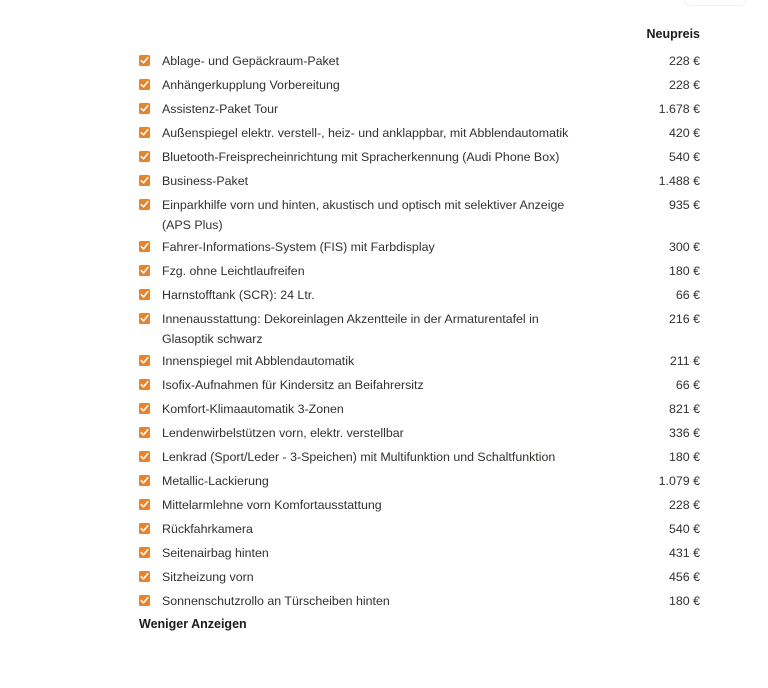  What do you see at coordinates (687, 295) in the screenshot?
I see `equipment-price: 66 €` at bounding box center [687, 295].